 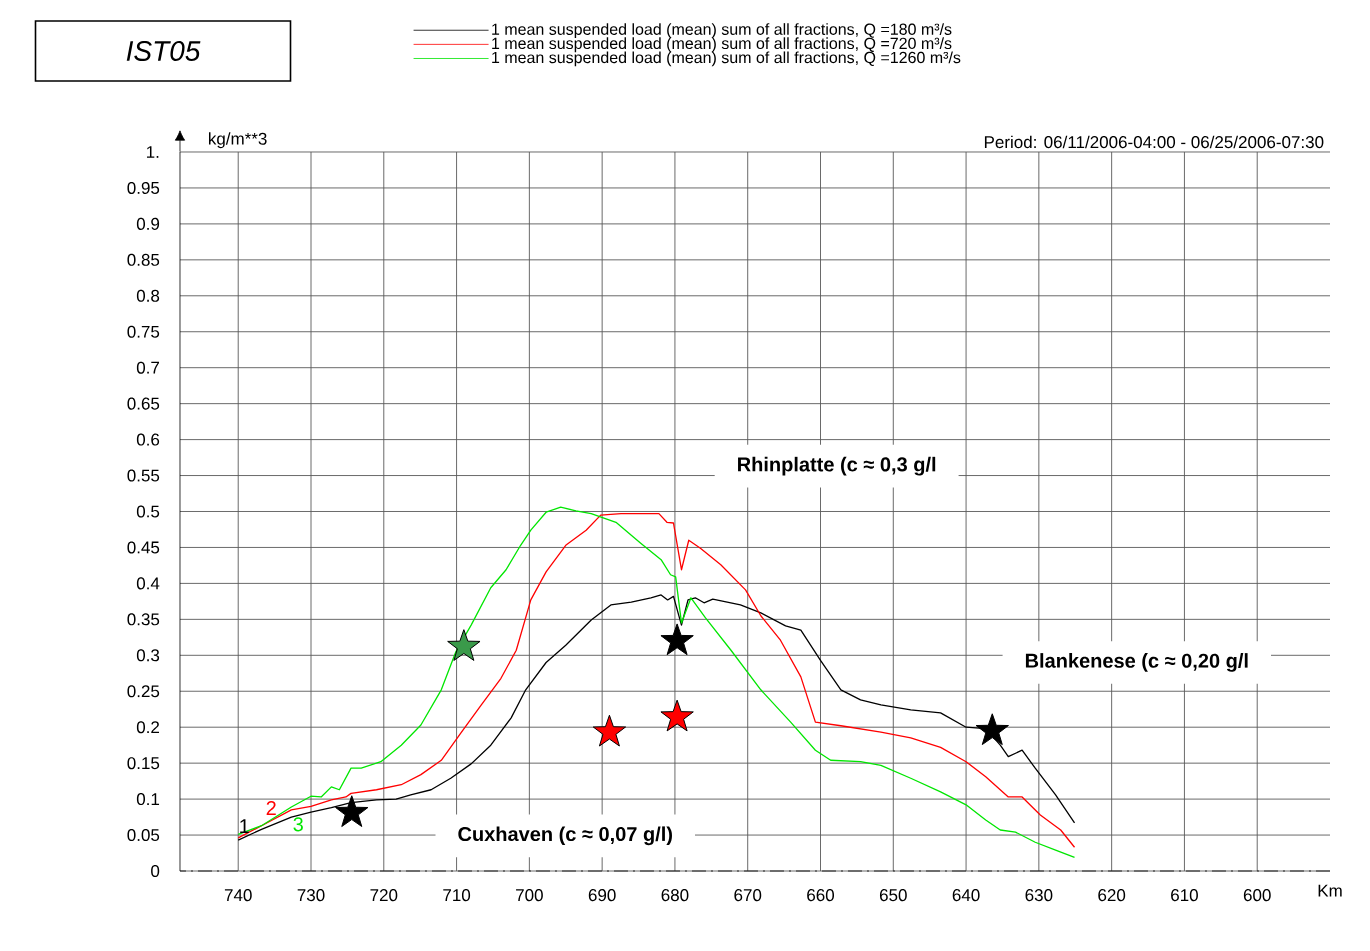 What do you see at coordinates (565, 836) in the screenshot?
I see `annotation: Cuxhaven (c ≈ 0,07 g/l)` at bounding box center [565, 836].